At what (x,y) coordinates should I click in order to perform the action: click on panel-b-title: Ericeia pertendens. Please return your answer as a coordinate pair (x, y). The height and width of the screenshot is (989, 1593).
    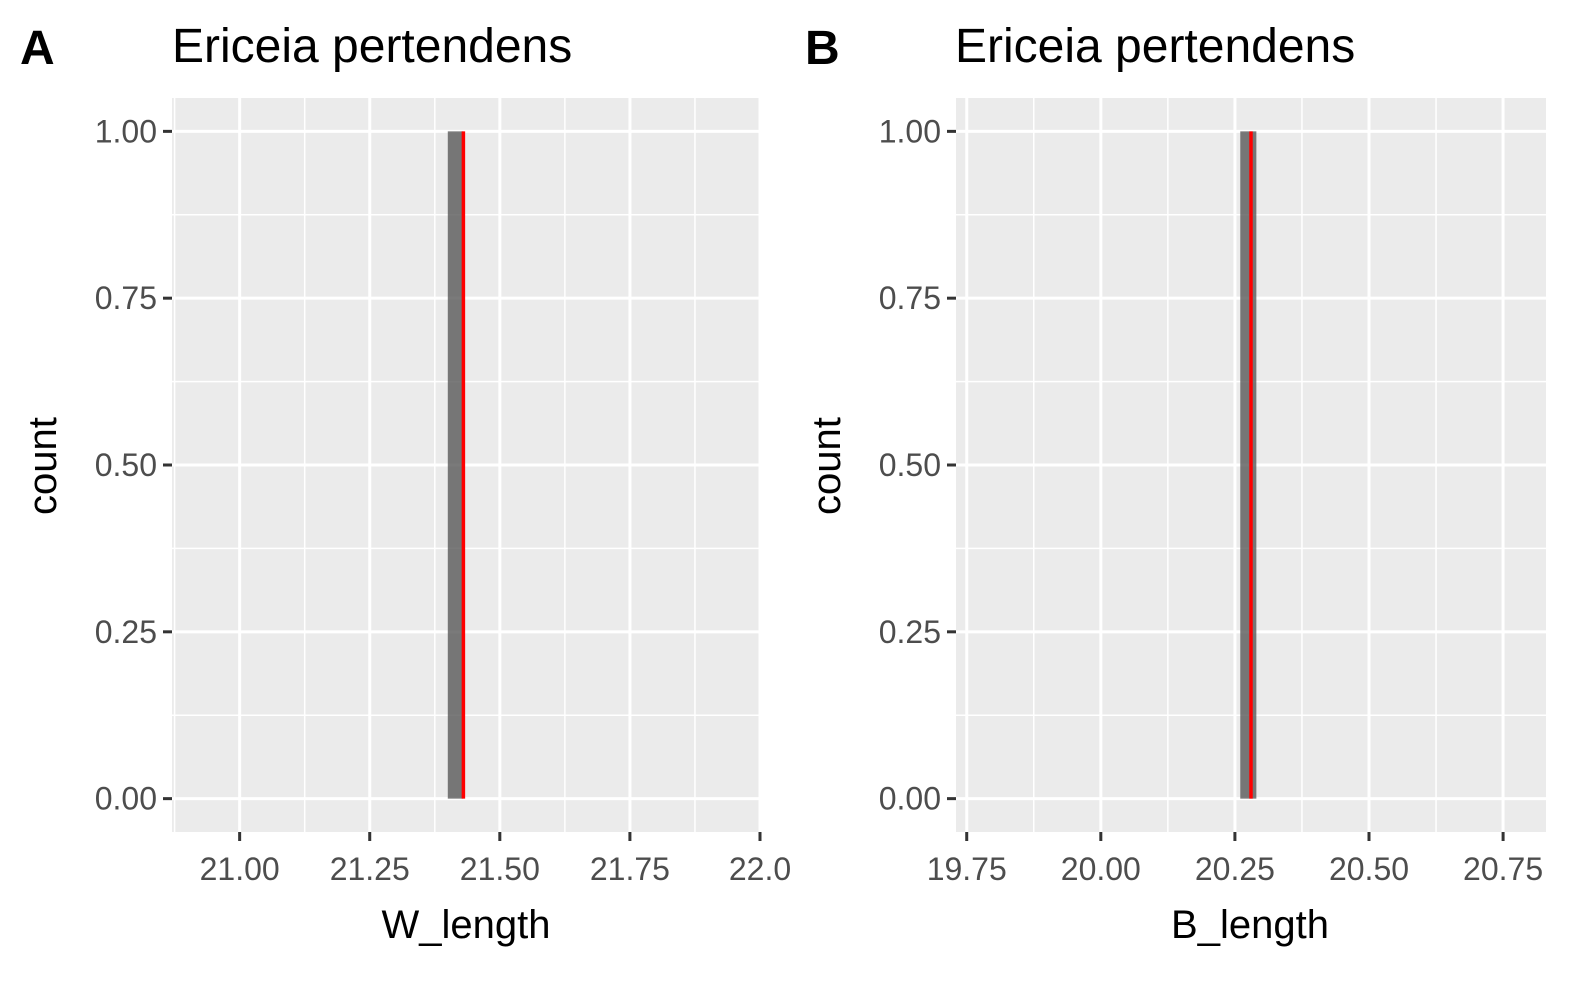
    Looking at the image, I should click on (1155, 46).